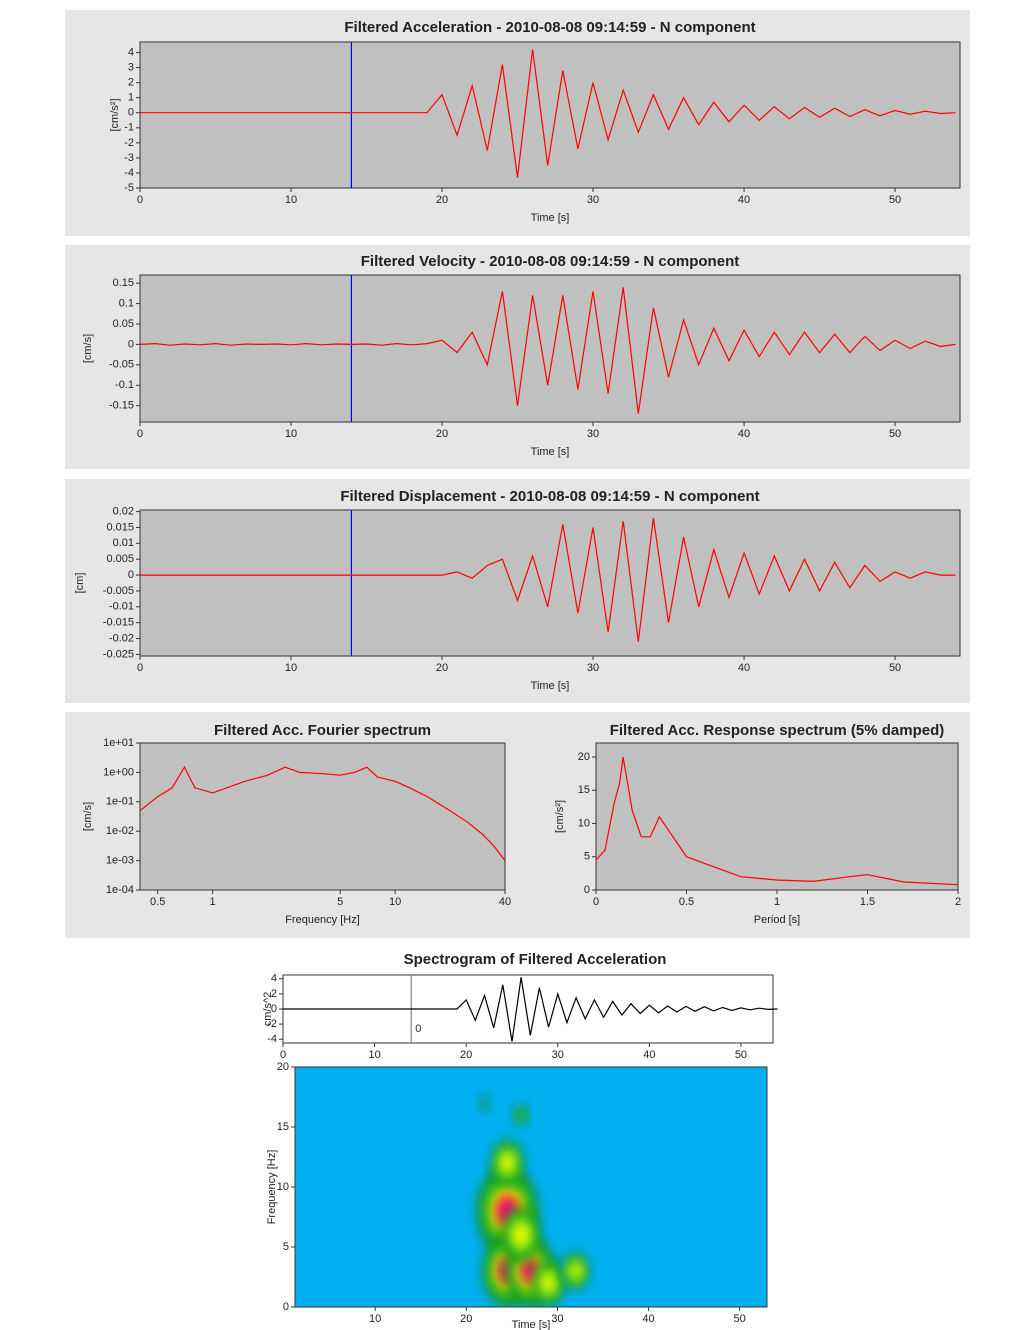 This screenshot has height=1330, width=1018. Describe the element at coordinates (340, 902) in the screenshot. I see `x-tick-label: 5` at that location.